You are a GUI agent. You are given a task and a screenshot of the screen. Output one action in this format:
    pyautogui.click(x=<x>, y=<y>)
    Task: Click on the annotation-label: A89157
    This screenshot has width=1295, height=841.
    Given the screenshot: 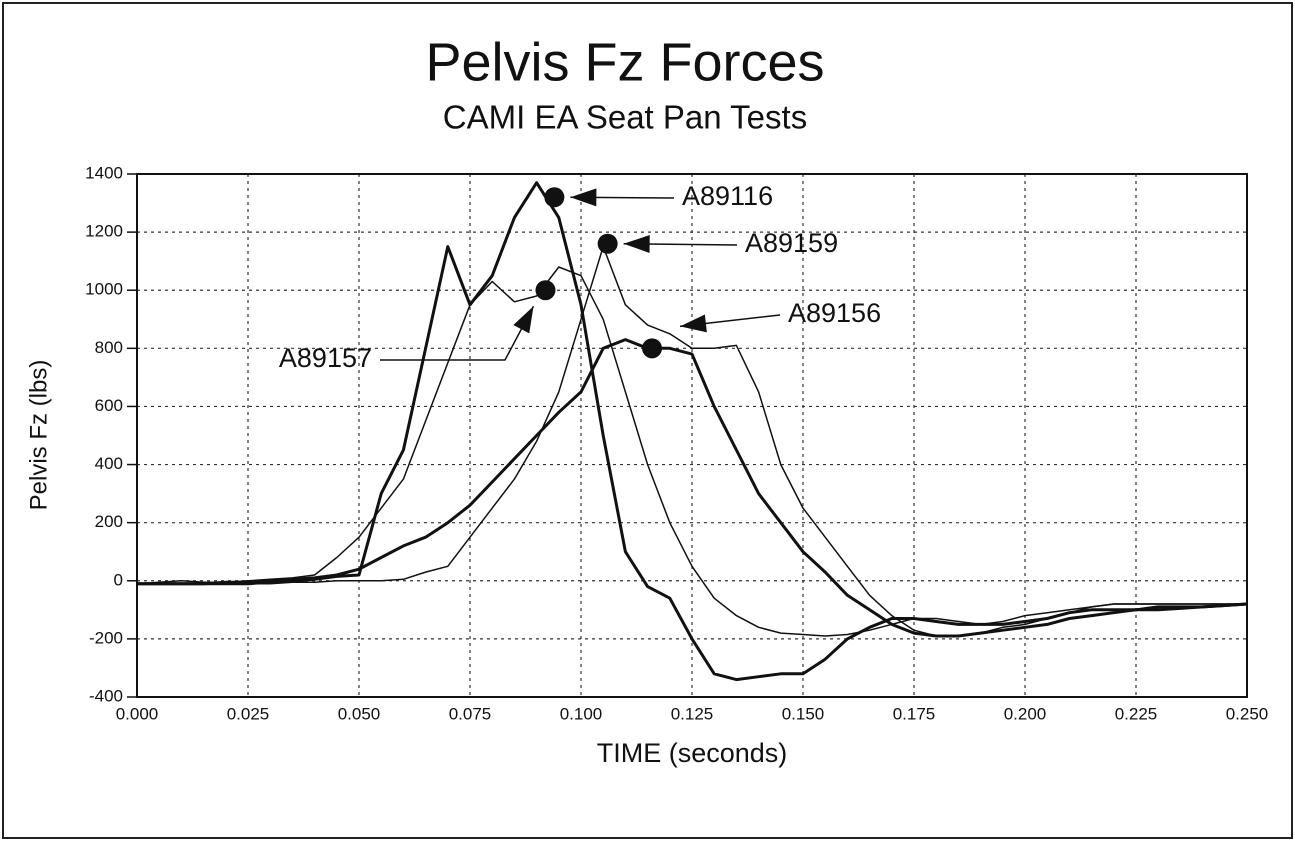 What is the action you would take?
    pyautogui.click(x=325, y=358)
    